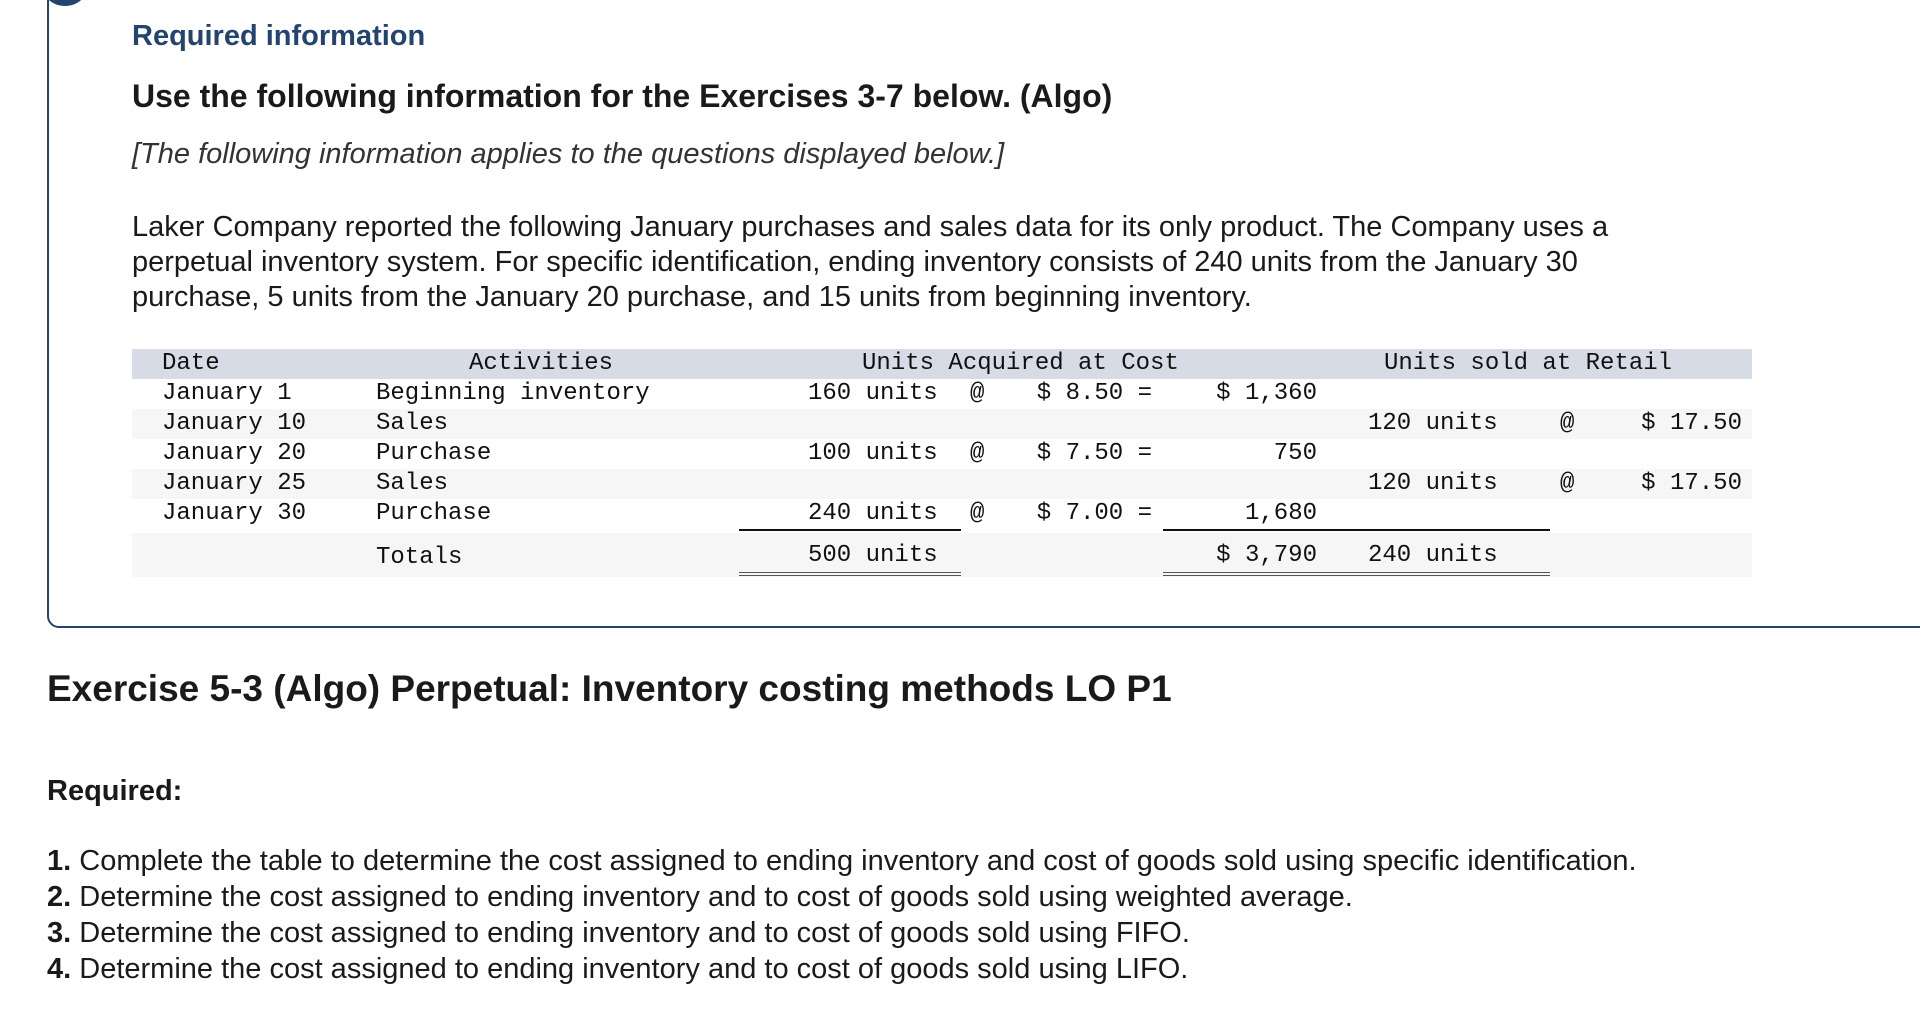 The height and width of the screenshot is (1024, 1920). I want to click on units-acquired-double-underline, so click(850, 574).